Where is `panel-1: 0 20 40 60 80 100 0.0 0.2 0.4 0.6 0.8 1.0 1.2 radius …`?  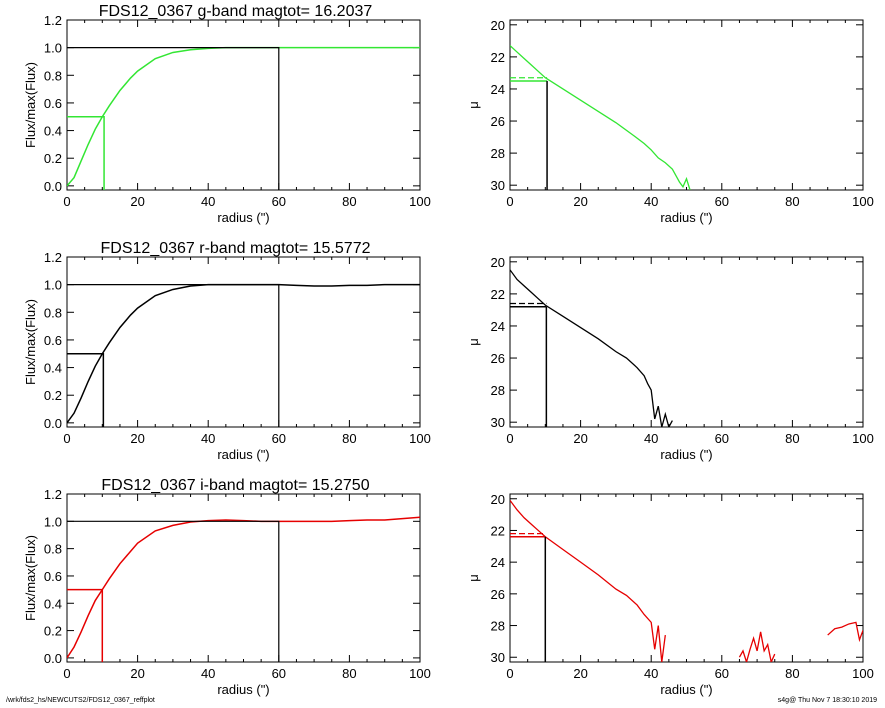 panel-1: 0 20 40 60 80 100 0.0 0.2 0.4 0.6 0.8 1.0 1.2 radius … is located at coordinates (227, 114).